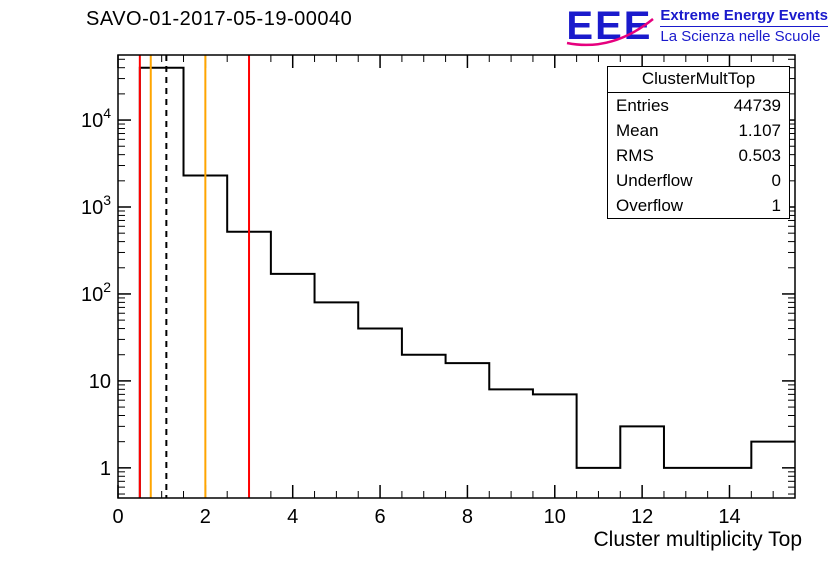  I want to click on x-tick-label: 4, so click(292, 517).